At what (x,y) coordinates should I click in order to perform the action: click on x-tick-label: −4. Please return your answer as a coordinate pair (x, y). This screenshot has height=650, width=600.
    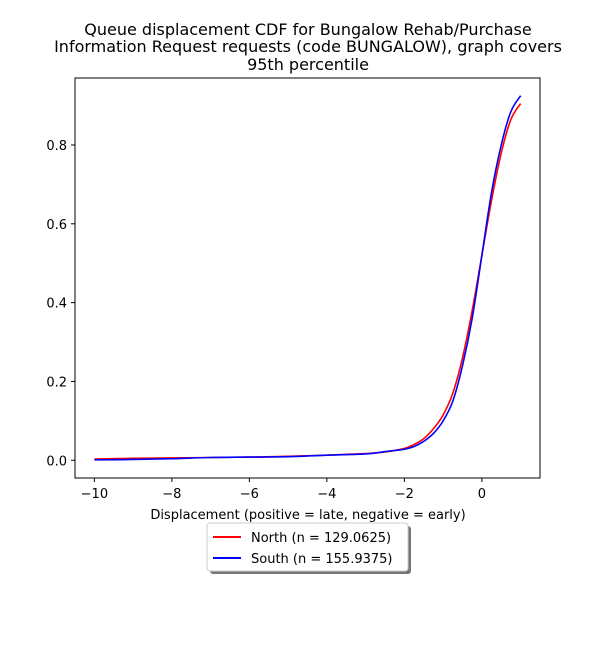
    Looking at the image, I should click on (326, 494).